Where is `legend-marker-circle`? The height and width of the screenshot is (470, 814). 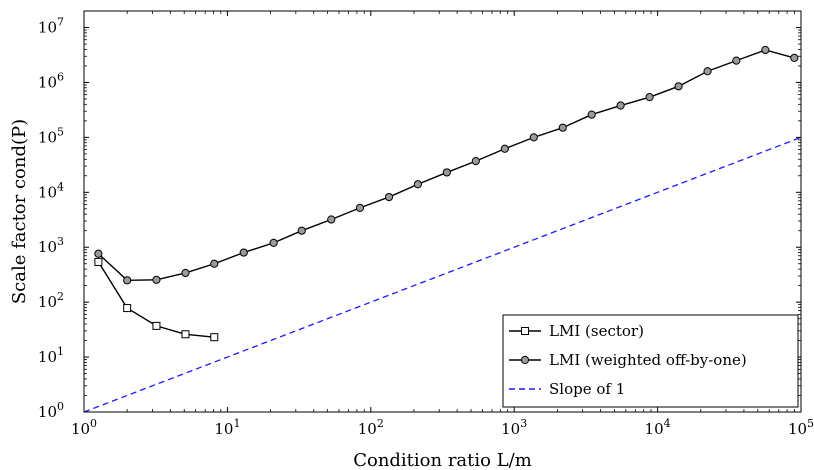 legend-marker-circle is located at coordinates (525, 360).